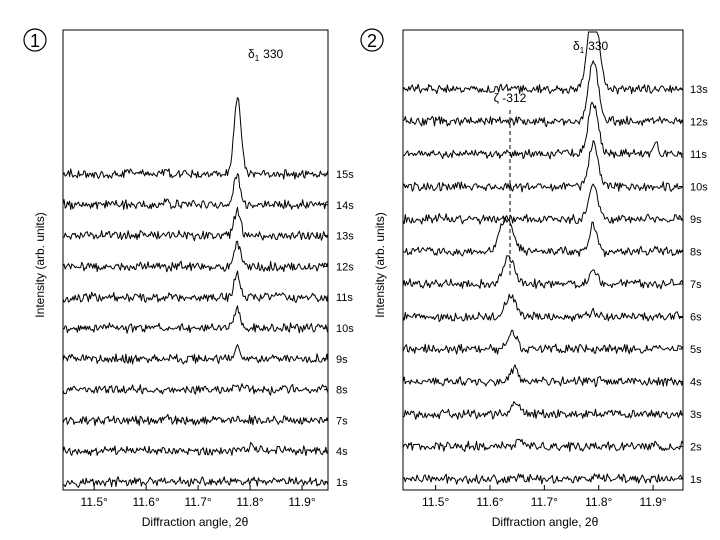  I want to click on series-label: 14s, so click(345, 206).